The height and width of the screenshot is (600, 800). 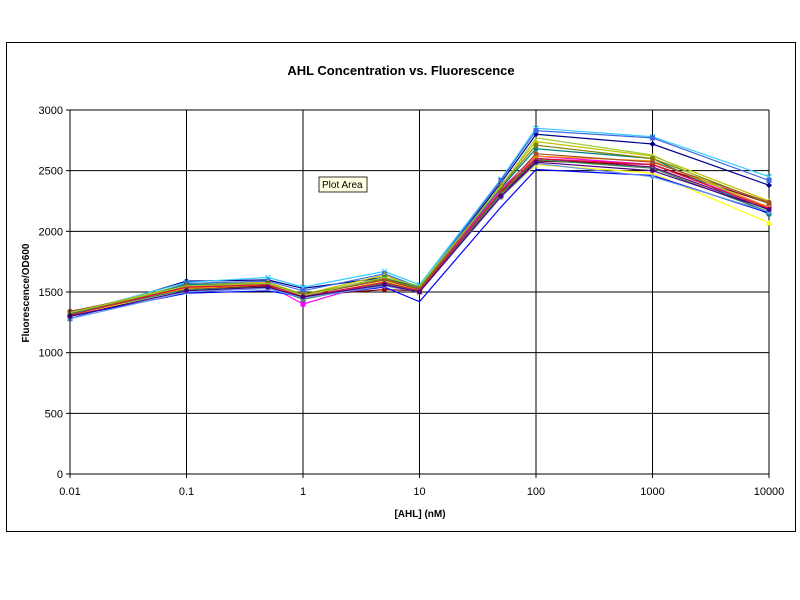 I want to click on x-tick-label: 1000, so click(x=652, y=492).